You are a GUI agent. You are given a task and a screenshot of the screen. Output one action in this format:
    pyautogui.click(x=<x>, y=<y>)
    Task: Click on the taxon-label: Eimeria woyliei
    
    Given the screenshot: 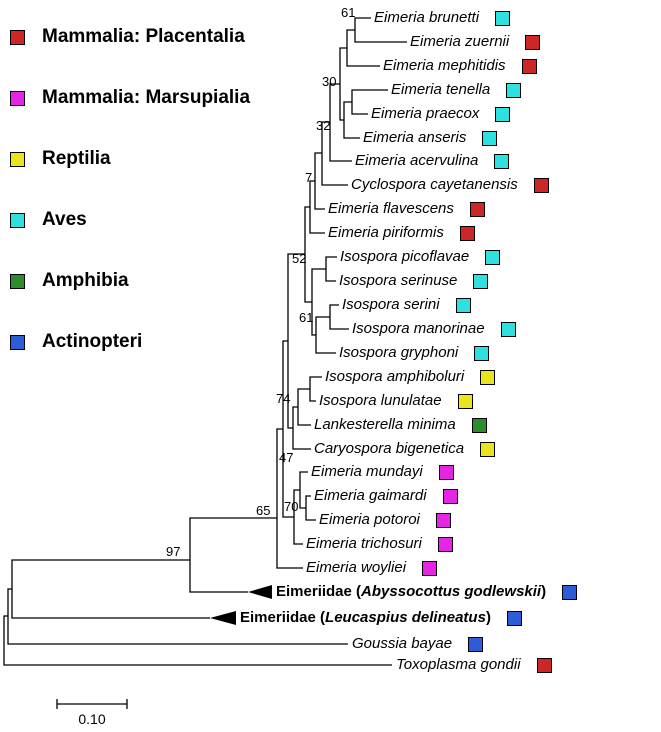 What is the action you would take?
    pyautogui.click(x=356, y=567)
    